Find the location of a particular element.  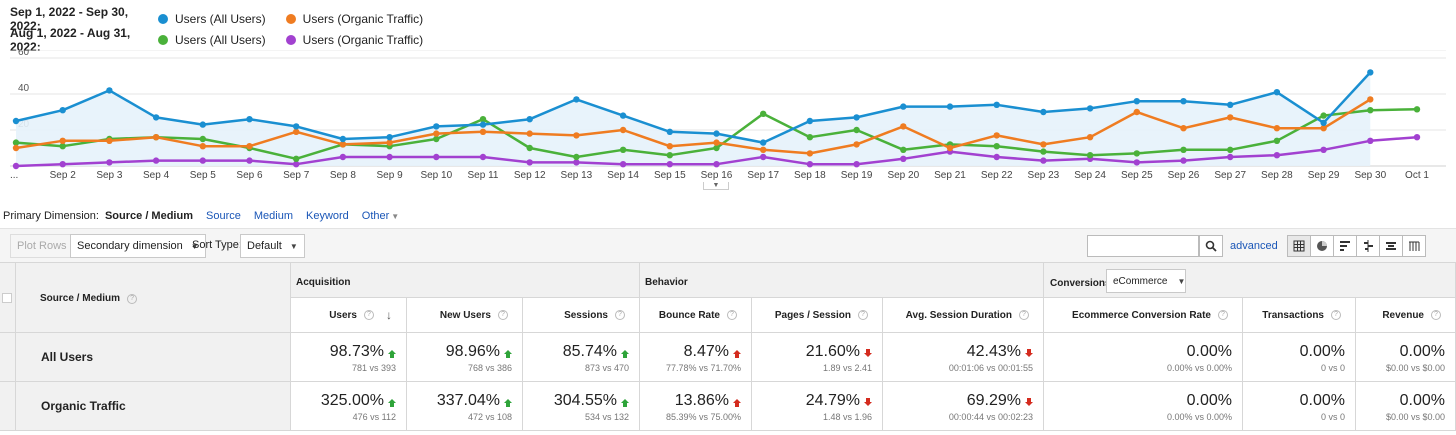

chart-collapse-handle: ▼ is located at coordinates (716, 186).